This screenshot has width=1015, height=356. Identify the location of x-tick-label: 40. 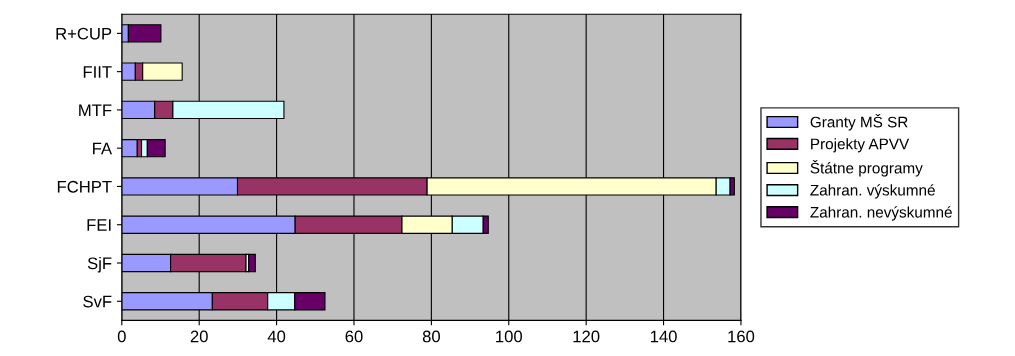
(276, 336).